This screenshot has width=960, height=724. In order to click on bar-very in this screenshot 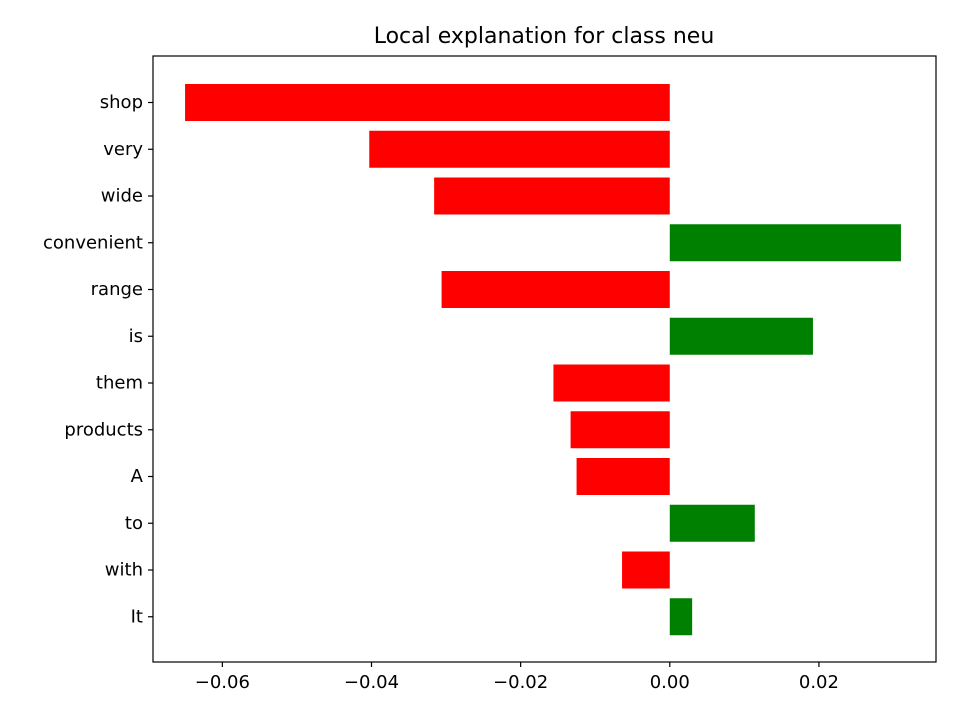, I will do `click(519, 149)`.